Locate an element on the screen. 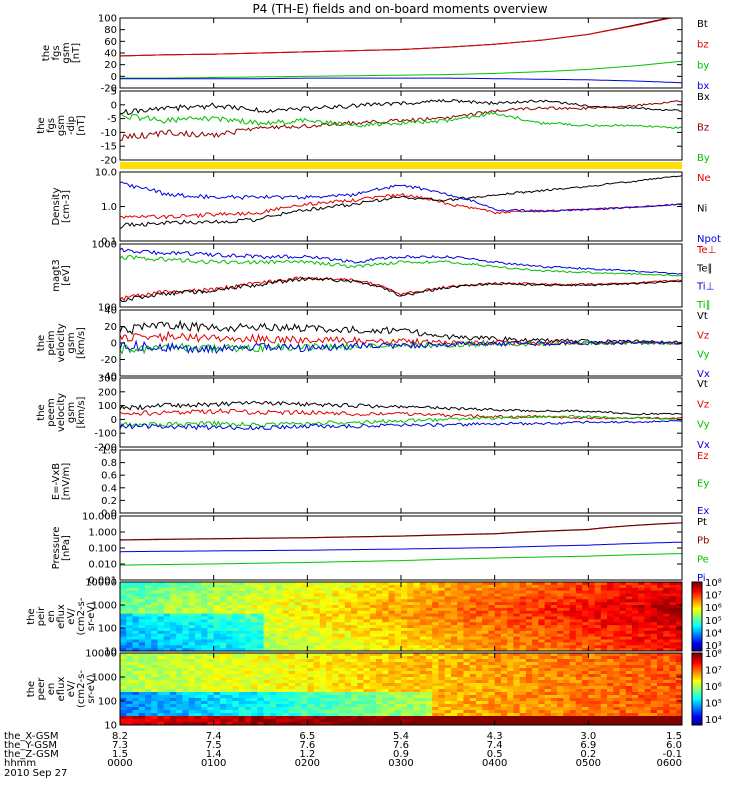 The height and width of the screenshot is (800, 750). colorbar-step is located at coordinates (697, 609).